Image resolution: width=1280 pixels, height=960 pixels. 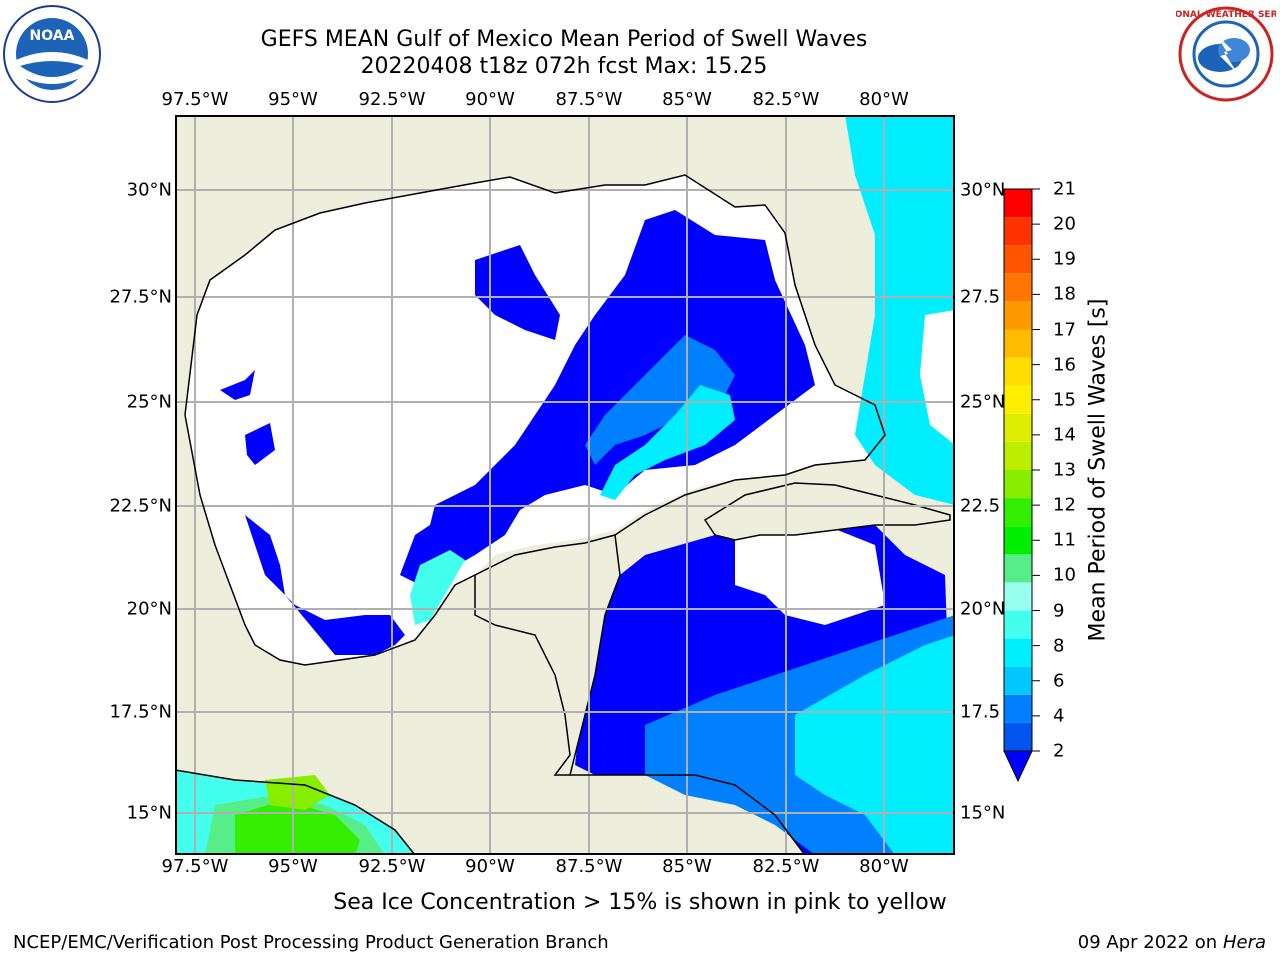 I want to click on lat-tick-right: 15°N, so click(x=983, y=813).